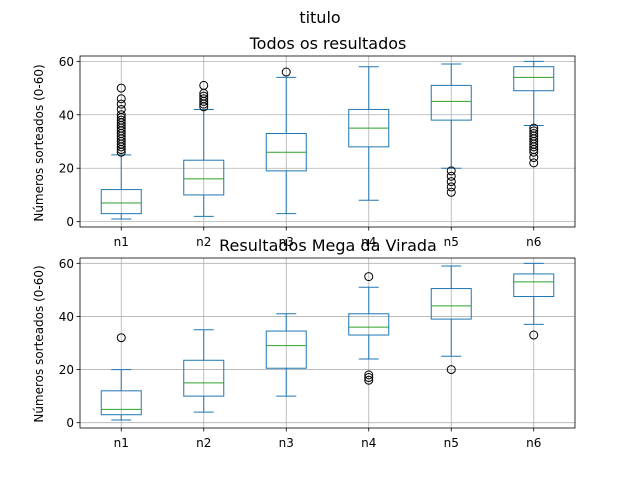  I want to click on figure-suptitle: titulo, so click(319, 17).